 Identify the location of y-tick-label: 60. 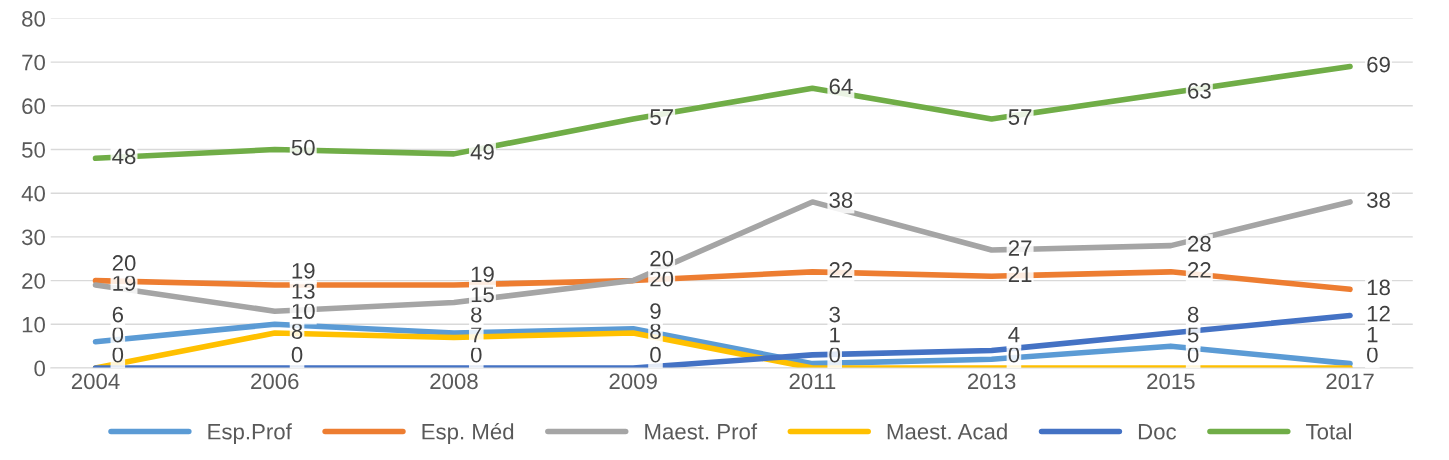
(33, 106).